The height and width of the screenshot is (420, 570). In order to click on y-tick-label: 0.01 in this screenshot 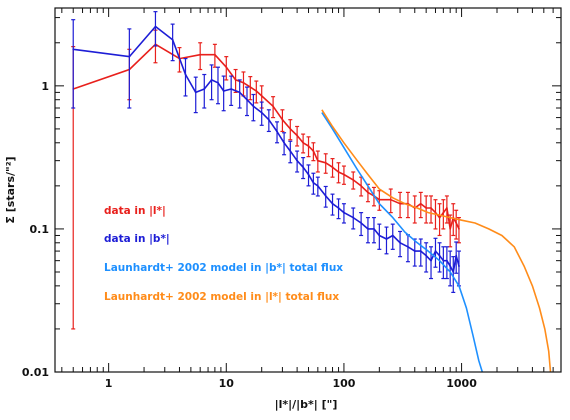, I will do `click(35, 372)`.